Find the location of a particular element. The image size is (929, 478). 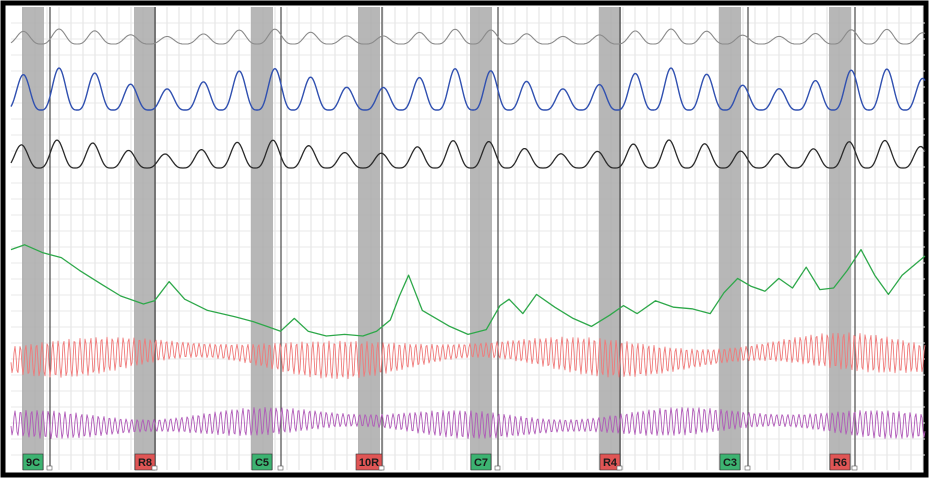

question-marker-label: C7 is located at coordinates (481, 463).